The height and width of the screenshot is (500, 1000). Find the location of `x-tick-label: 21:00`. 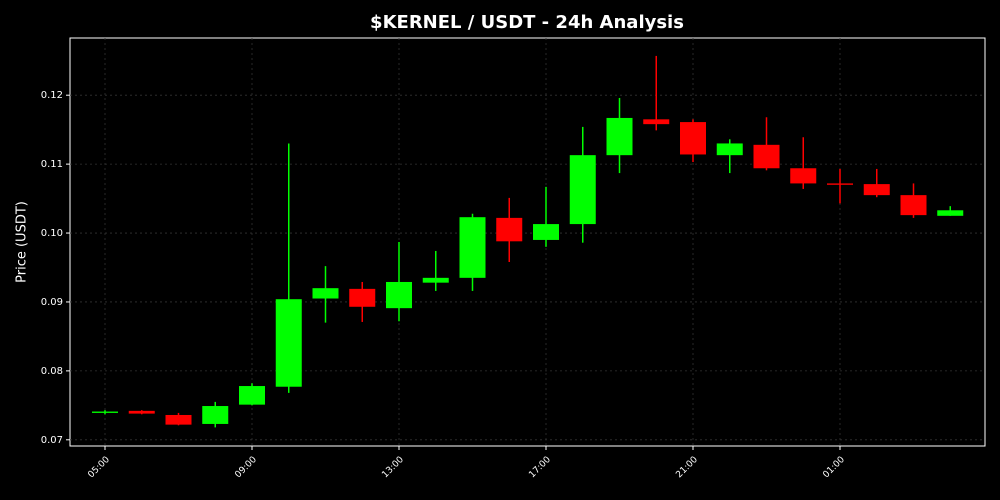

x-tick-label: 21:00 is located at coordinates (687, 468).